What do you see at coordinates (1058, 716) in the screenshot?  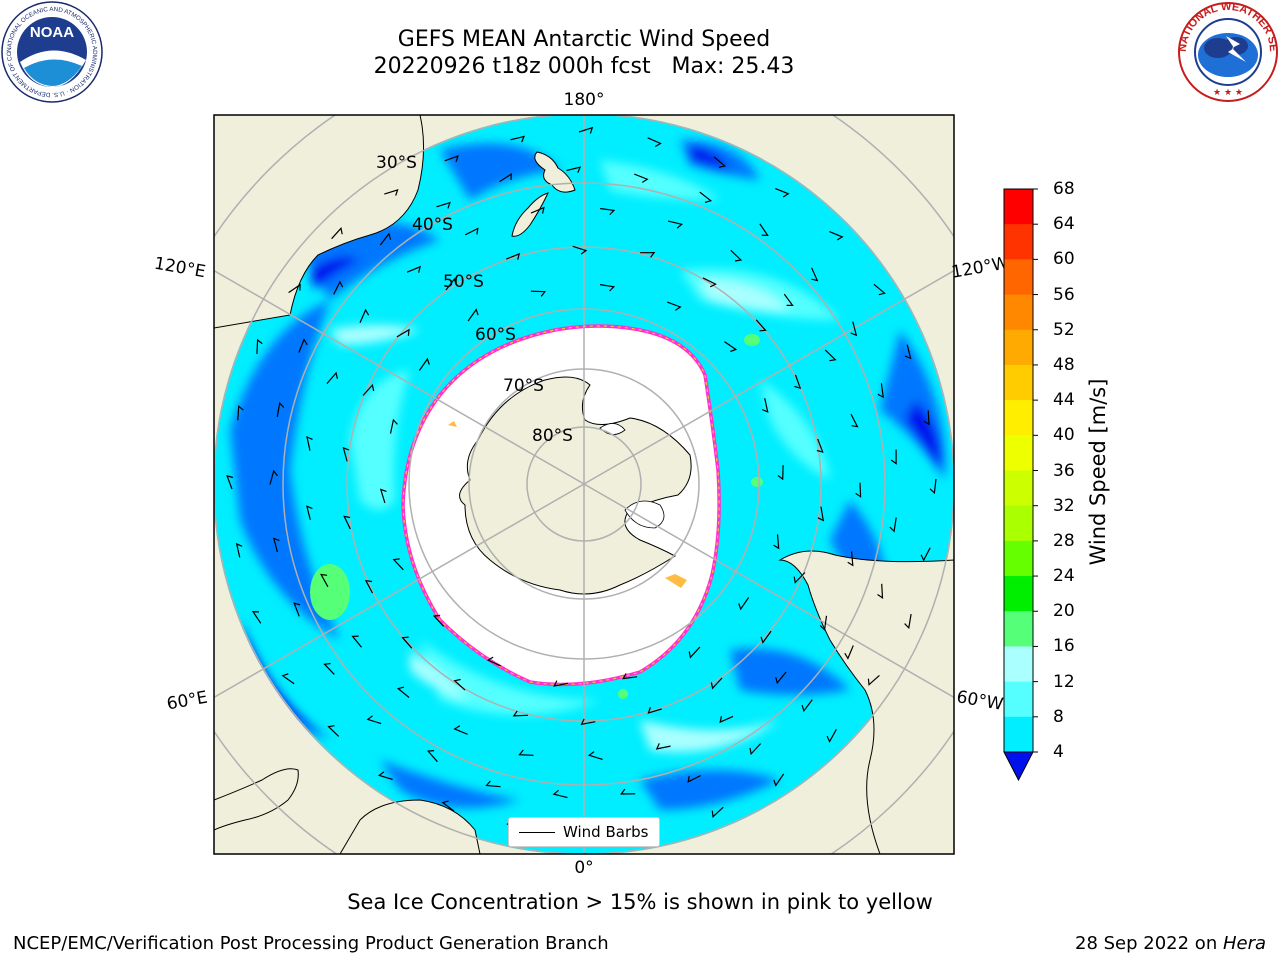 I see `colorbar-tick-label: 8` at bounding box center [1058, 716].